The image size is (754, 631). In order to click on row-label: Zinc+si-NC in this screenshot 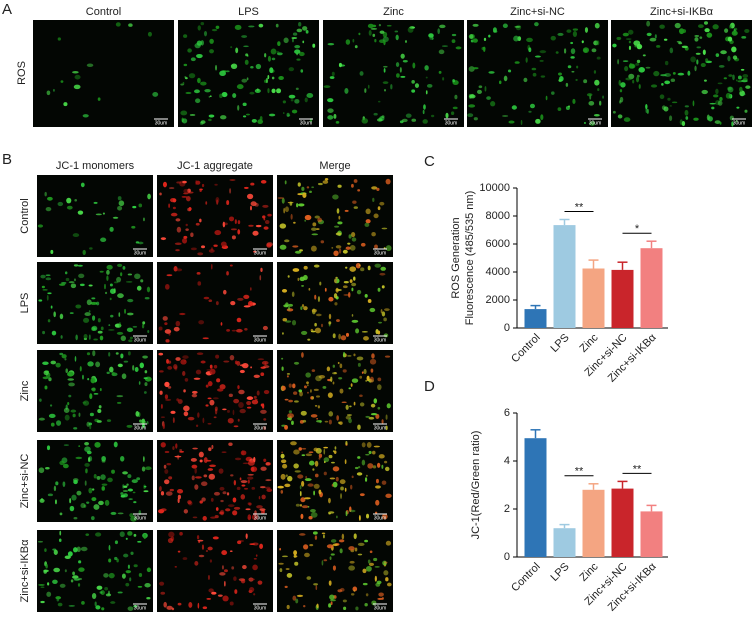, I will do `click(25, 481)`.